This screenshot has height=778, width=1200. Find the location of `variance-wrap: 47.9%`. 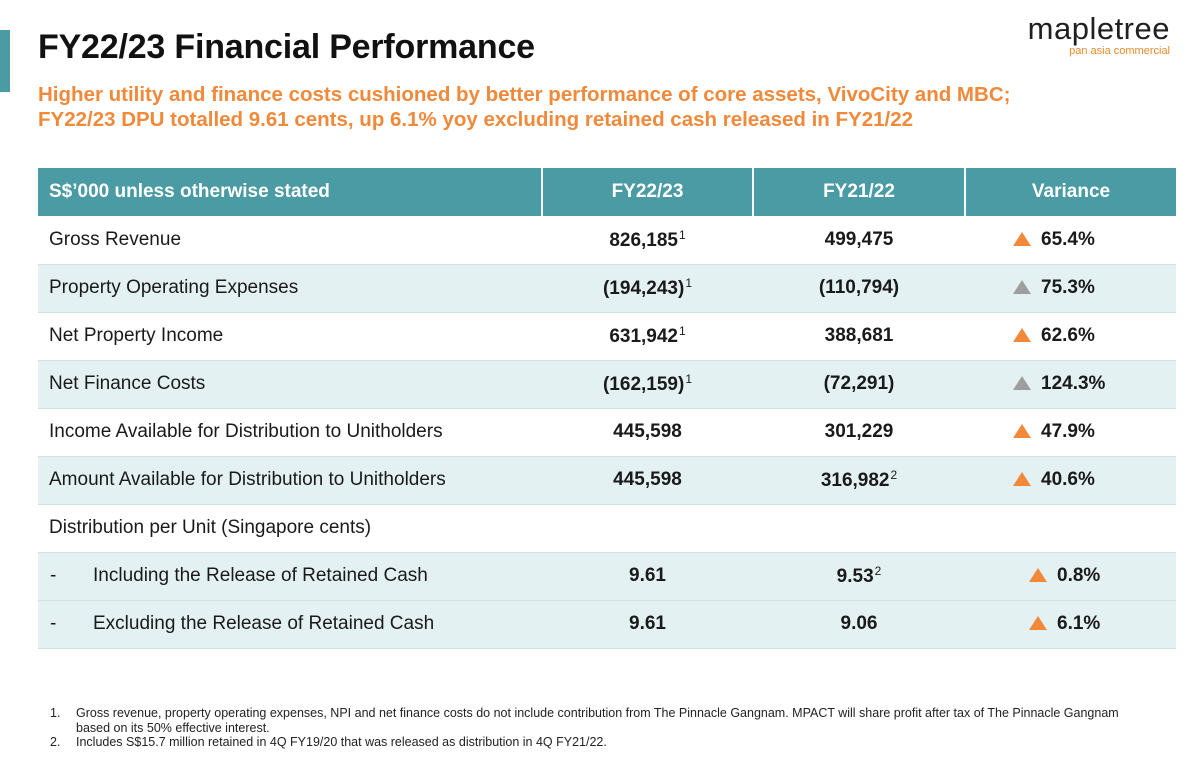

variance-wrap: 47.9% is located at coordinates (1054, 432).